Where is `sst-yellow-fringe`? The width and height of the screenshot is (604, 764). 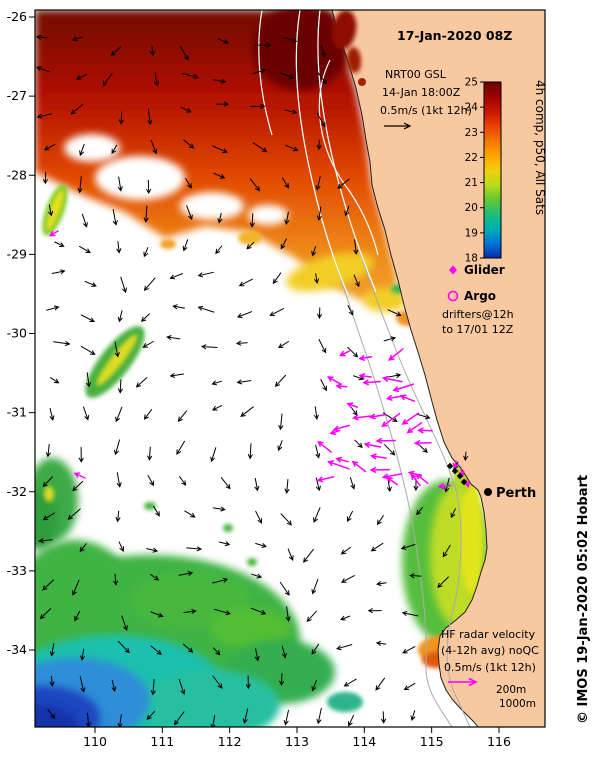 sst-yellow-fringe is located at coordinates (385, 300).